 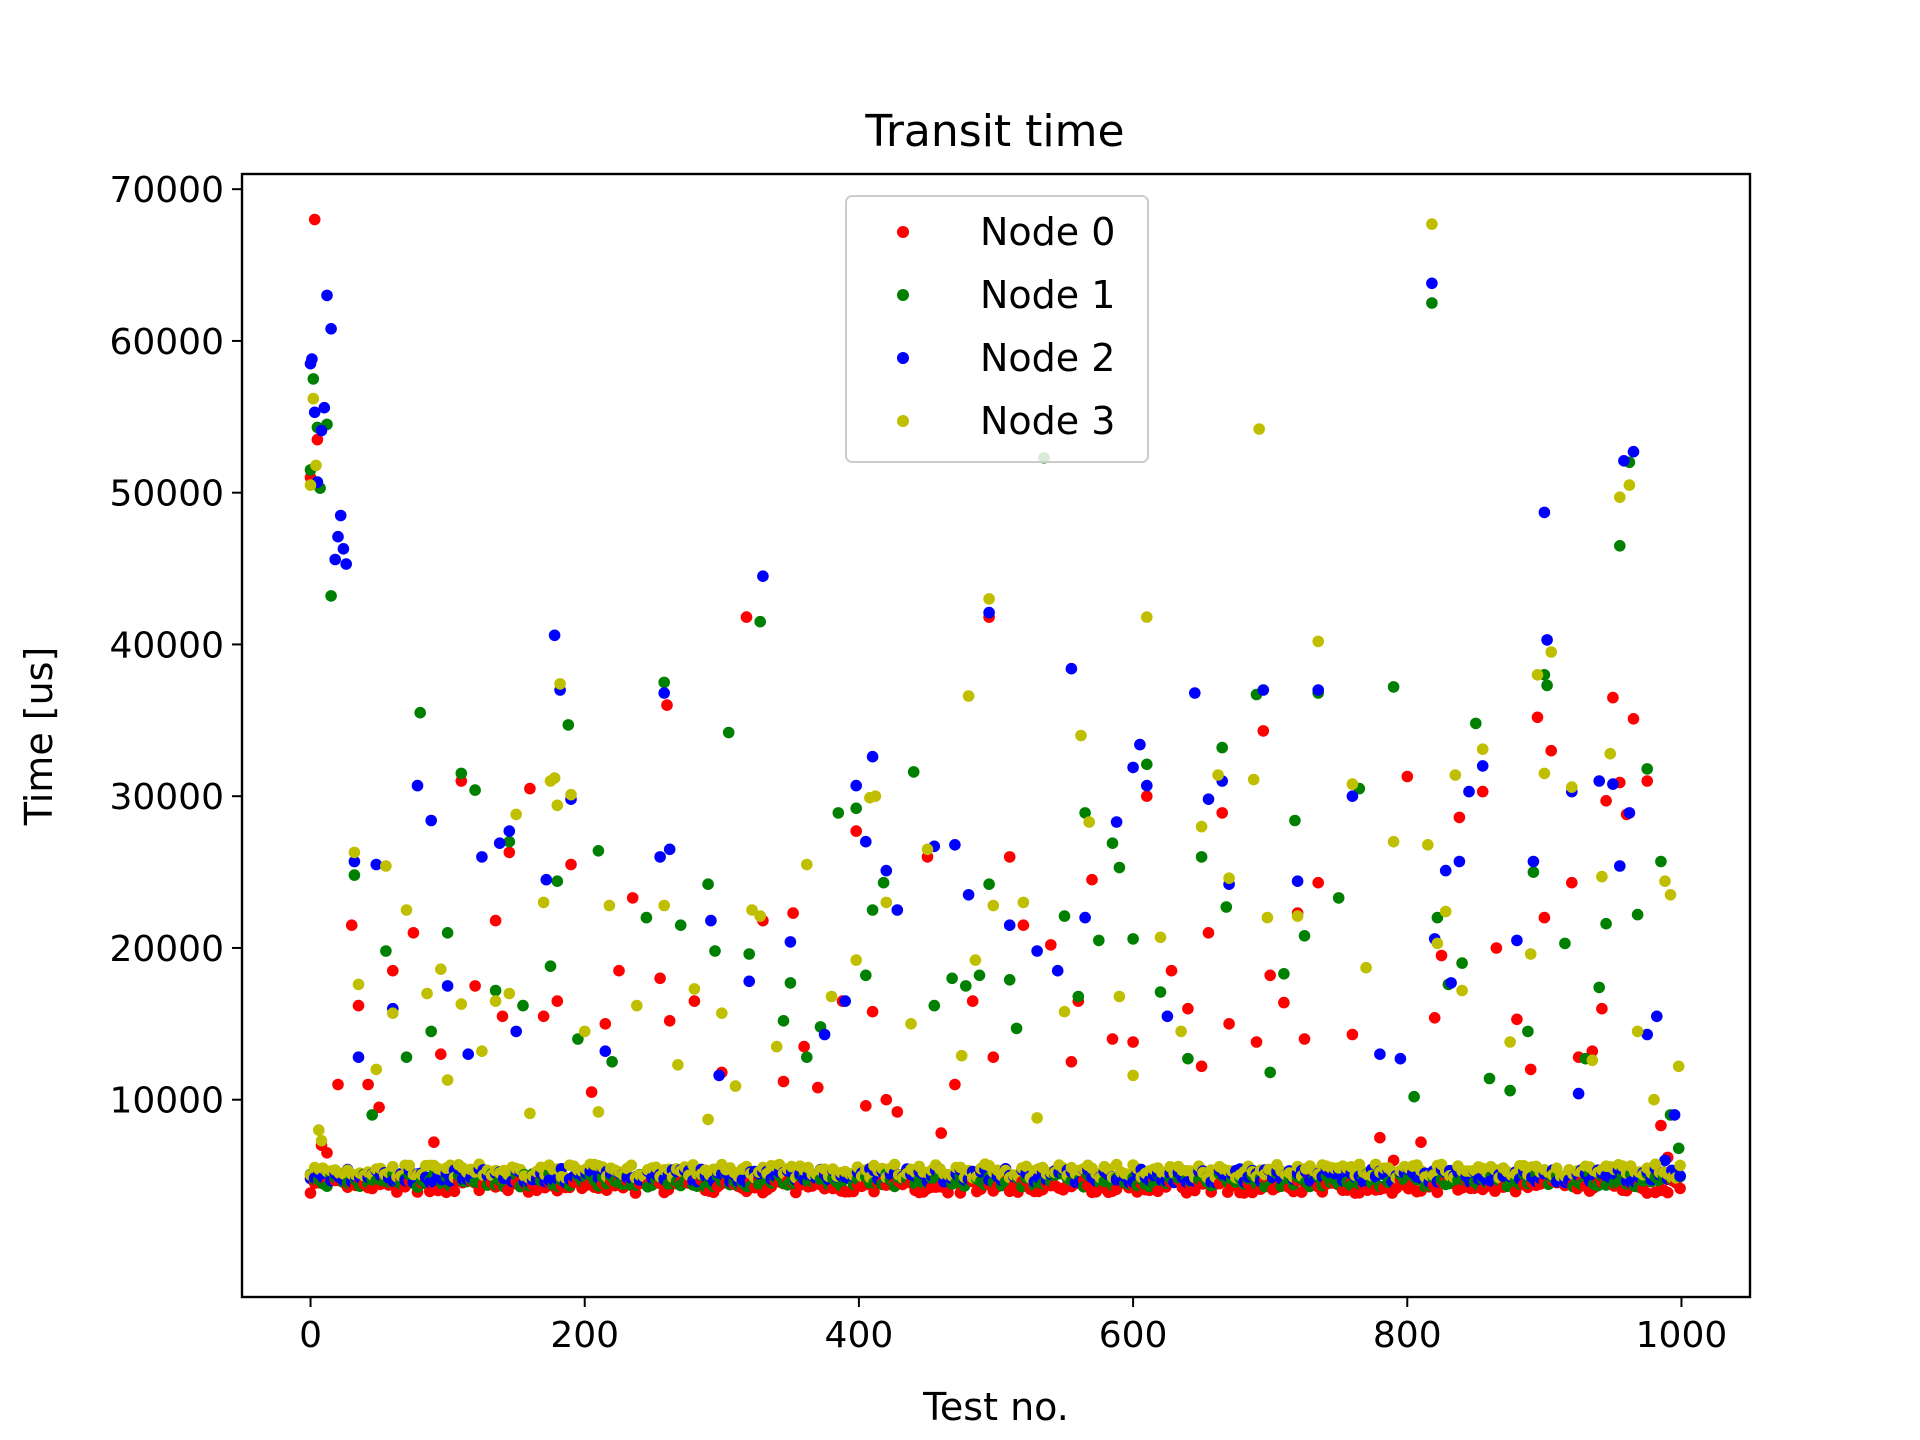 I want to click on legend-label: Node 2, so click(x=1047, y=358).